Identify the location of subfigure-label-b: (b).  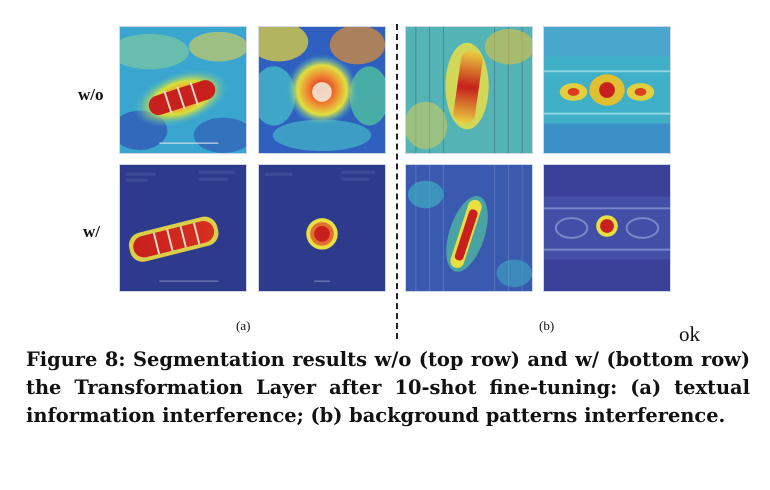
(547, 325).